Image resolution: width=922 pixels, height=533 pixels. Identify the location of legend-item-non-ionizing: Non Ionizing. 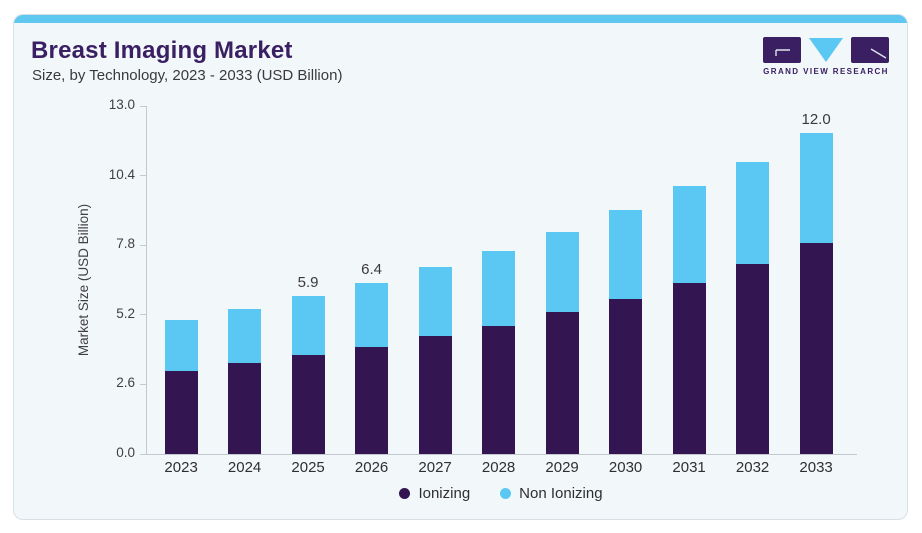
(551, 493).